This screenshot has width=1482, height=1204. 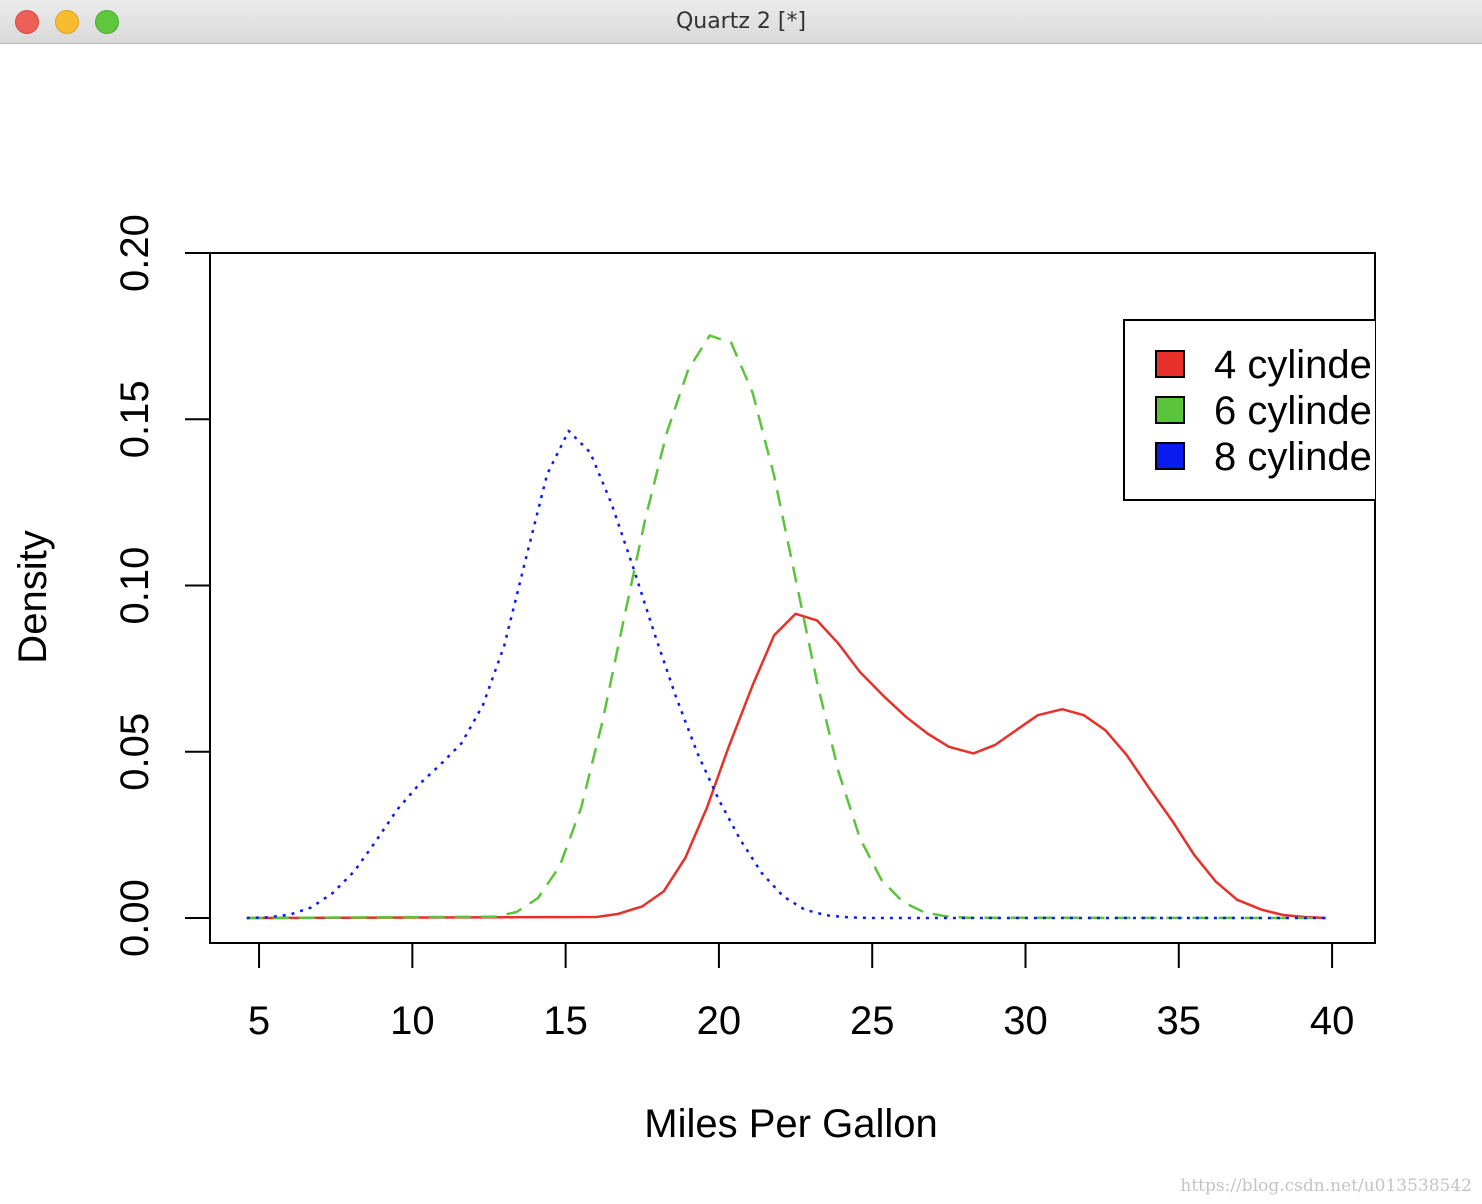 What do you see at coordinates (107, 22) in the screenshot?
I see `zoom-window-button` at bounding box center [107, 22].